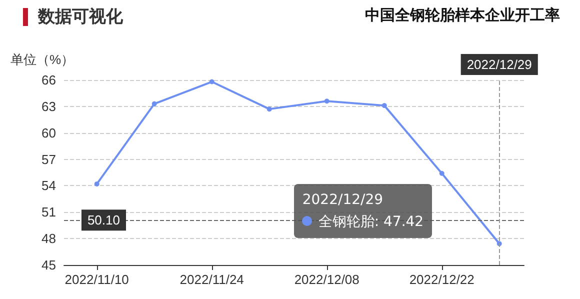 Image resolution: width=580 pixels, height=299 pixels. What do you see at coordinates (441, 279) in the screenshot?
I see `x-tick-label: 2022/12/22` at bounding box center [441, 279].